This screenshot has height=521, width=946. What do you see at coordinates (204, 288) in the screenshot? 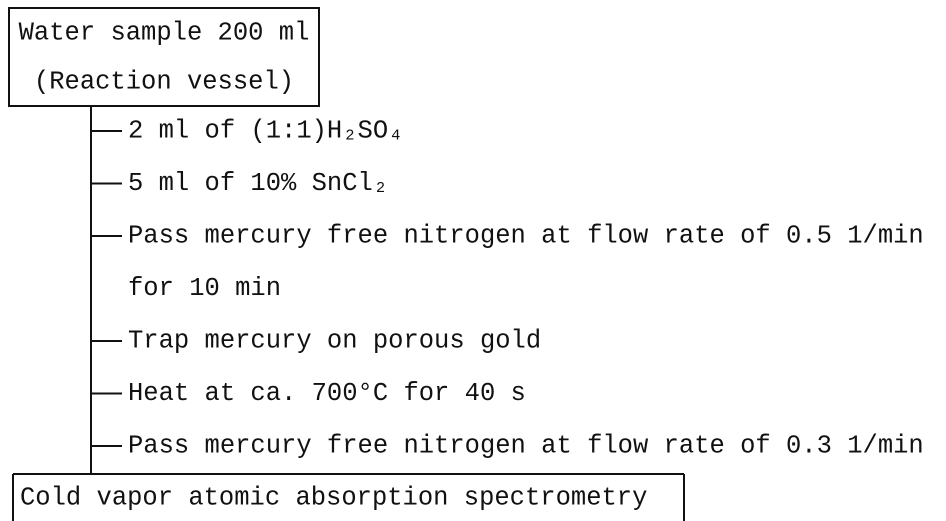
I see `step-text: for 10 min` at bounding box center [204, 288].